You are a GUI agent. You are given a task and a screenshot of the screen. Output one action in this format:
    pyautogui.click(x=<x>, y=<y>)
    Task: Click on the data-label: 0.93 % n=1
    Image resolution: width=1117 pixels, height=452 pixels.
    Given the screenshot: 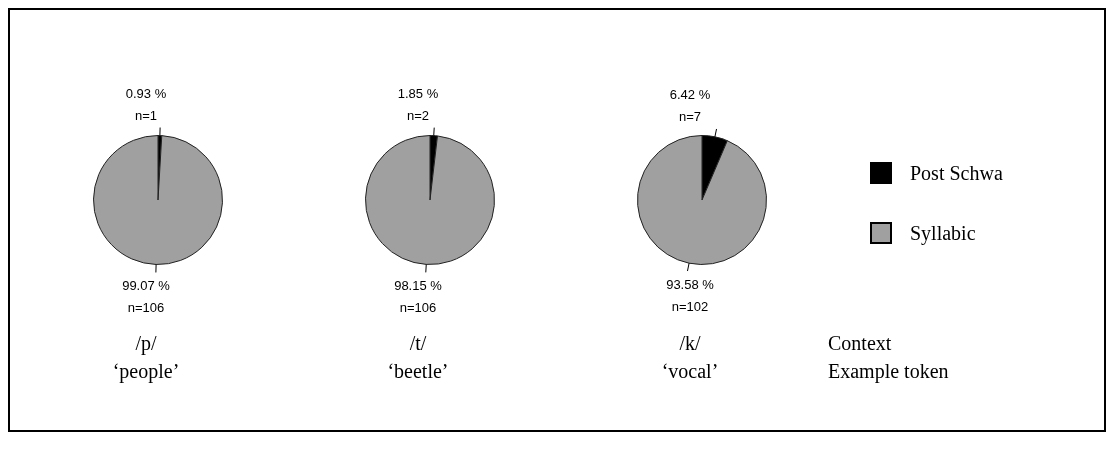 What is the action you would take?
    pyautogui.click(x=146, y=104)
    